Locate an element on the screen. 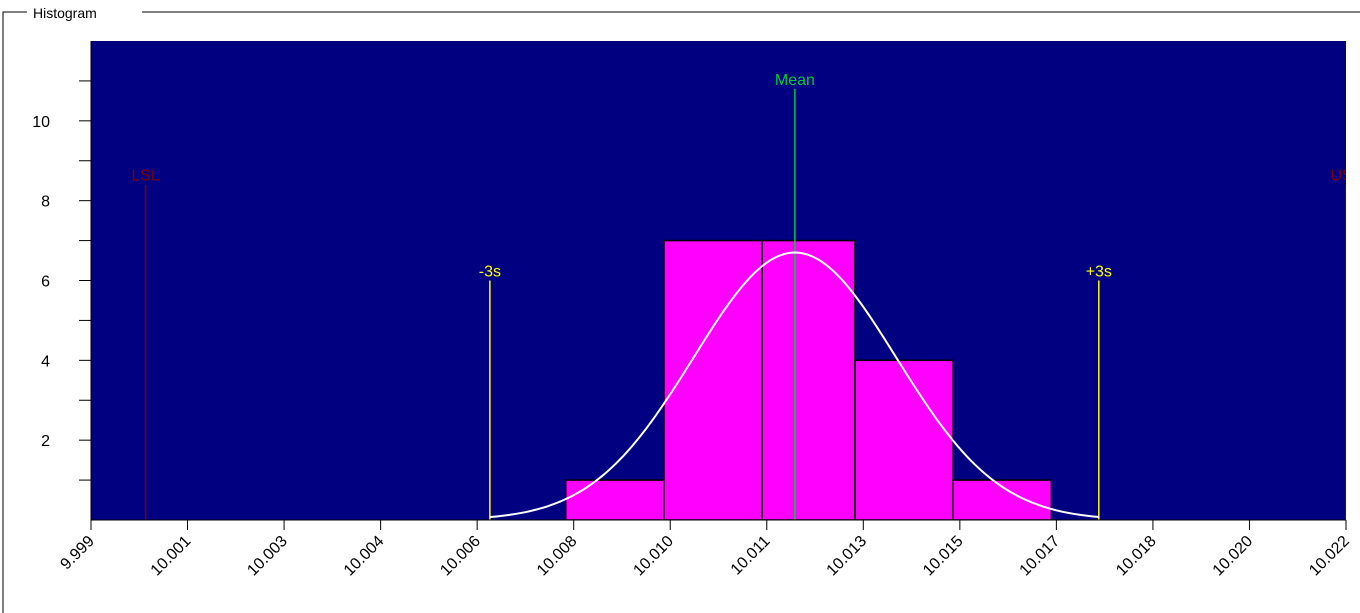 Image resolution: width=1360 pixels, height=613 pixels. x-tick-label-11: 10.018 is located at coordinates (1136, 556).